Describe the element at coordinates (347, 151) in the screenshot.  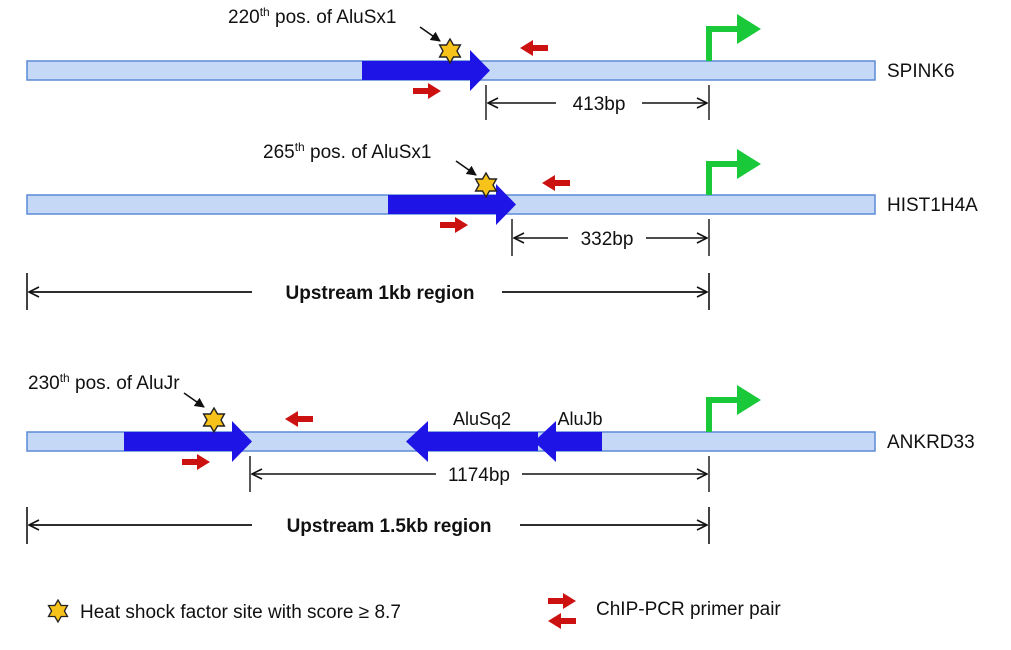
I see `hsf-annotation: 265th pos. of AluSx1` at that location.